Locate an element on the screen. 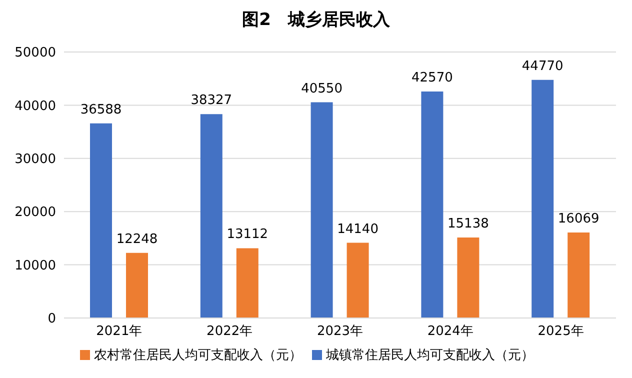 This screenshot has height=378, width=632. x-tick-label: 2021年 is located at coordinates (119, 332).